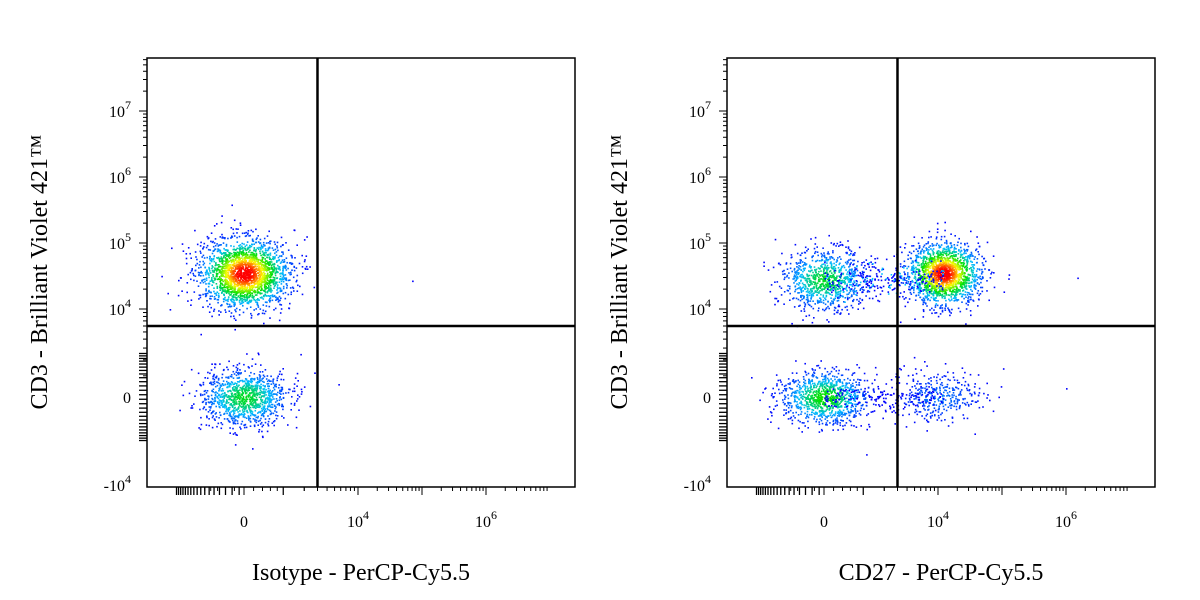  I want to click on x-axis-title: CD27 - PerCP-Cy5.5, so click(941, 573).